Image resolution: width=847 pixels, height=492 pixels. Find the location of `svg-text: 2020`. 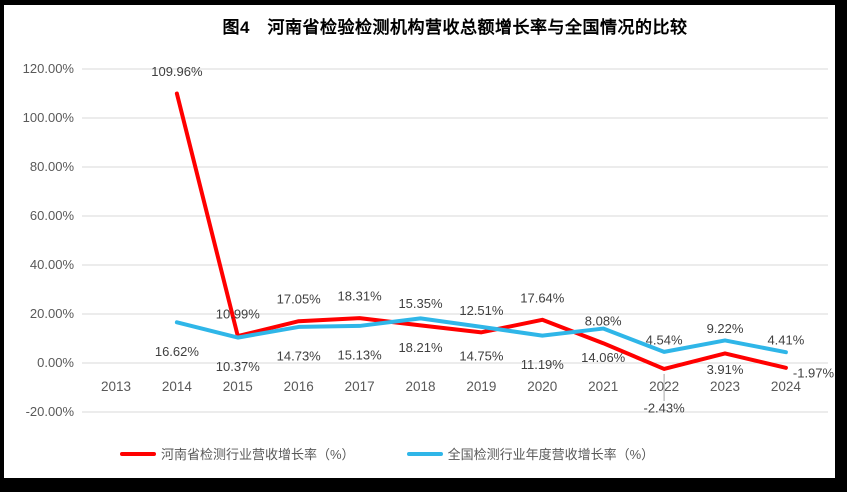

svg-text: 2020 is located at coordinates (542, 386).